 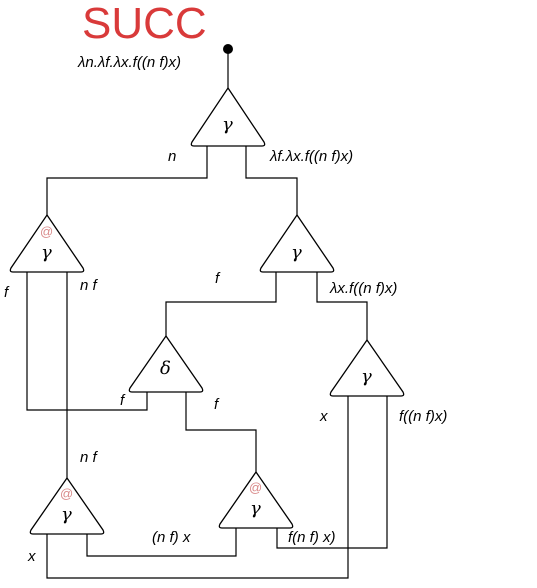 I want to click on wire-lam-f, so click(x=271, y=178).